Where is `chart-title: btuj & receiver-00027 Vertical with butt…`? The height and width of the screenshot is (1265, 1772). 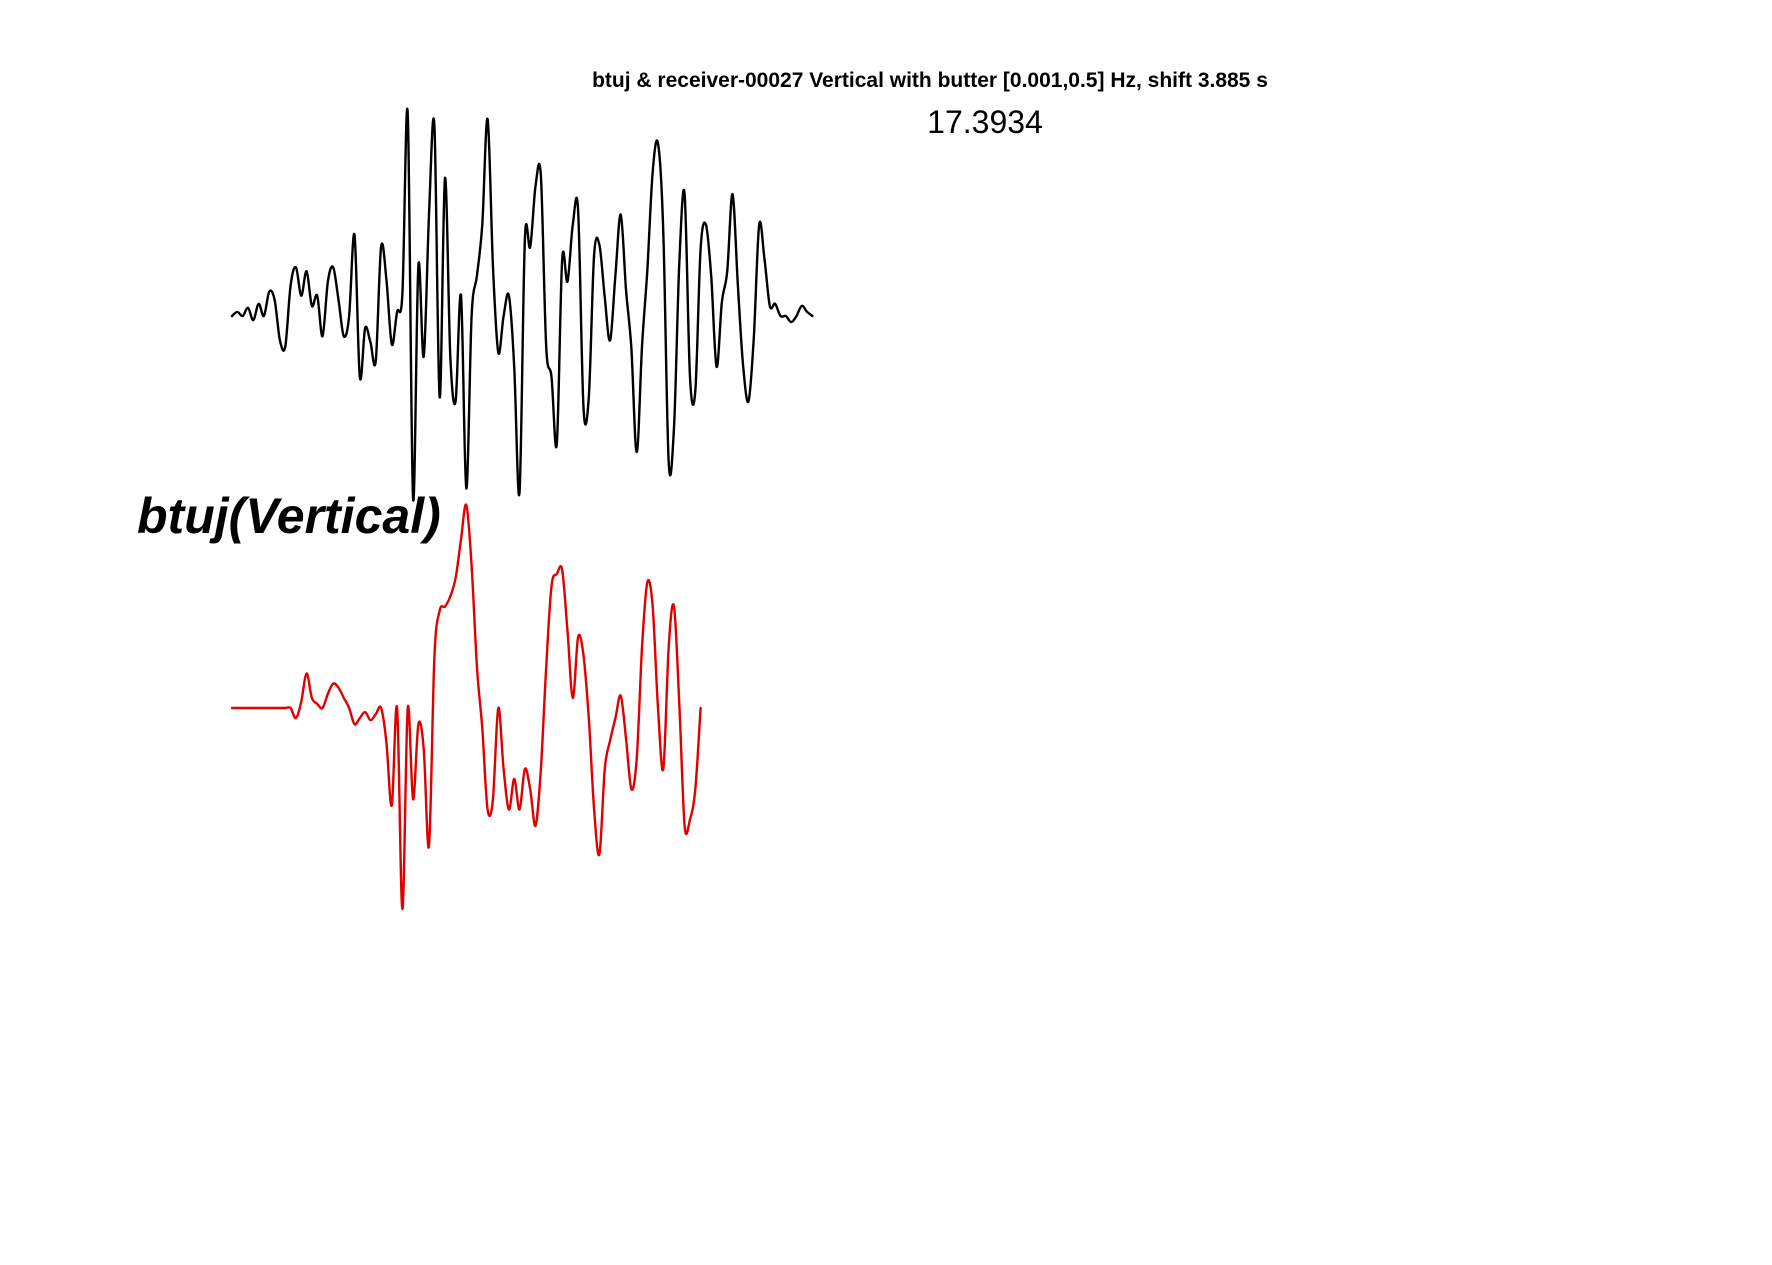
chart-title: btuj & receiver-00027 Vertical with butt… is located at coordinates (930, 80).